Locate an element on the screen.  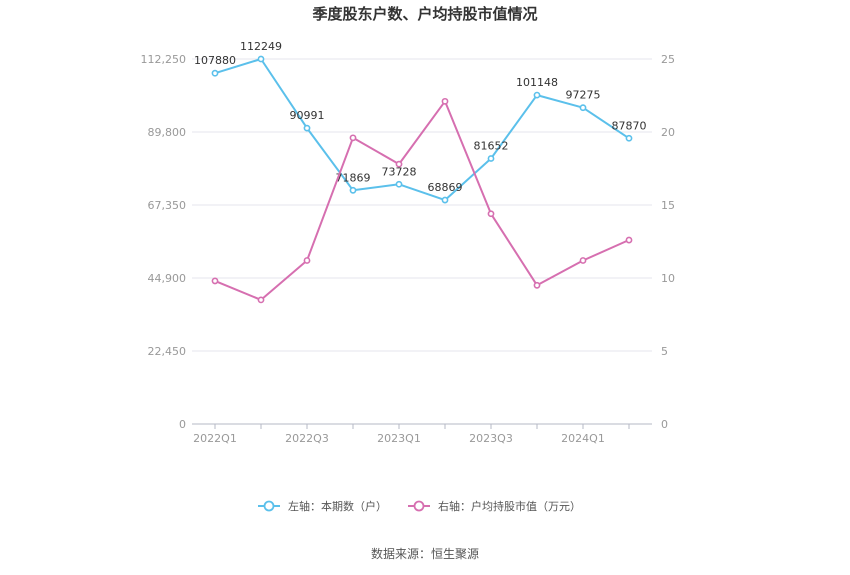
data-label: 101148 is located at coordinates (537, 82).